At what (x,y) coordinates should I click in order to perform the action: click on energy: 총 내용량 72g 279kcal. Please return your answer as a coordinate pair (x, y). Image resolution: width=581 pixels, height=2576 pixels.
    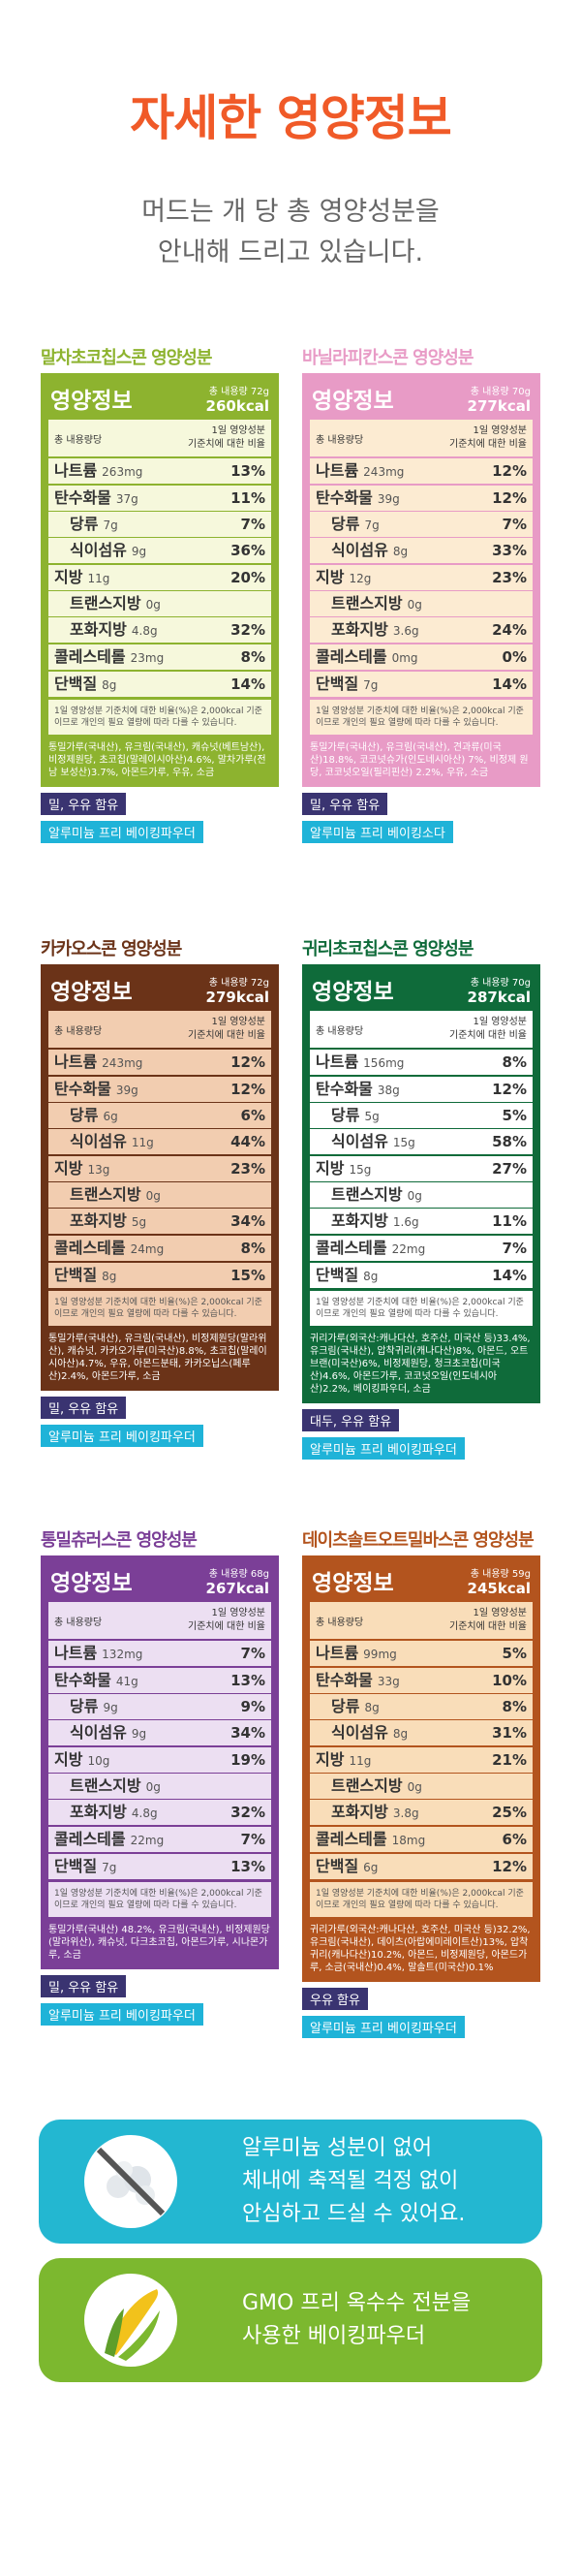
    Looking at the image, I should click on (238, 990).